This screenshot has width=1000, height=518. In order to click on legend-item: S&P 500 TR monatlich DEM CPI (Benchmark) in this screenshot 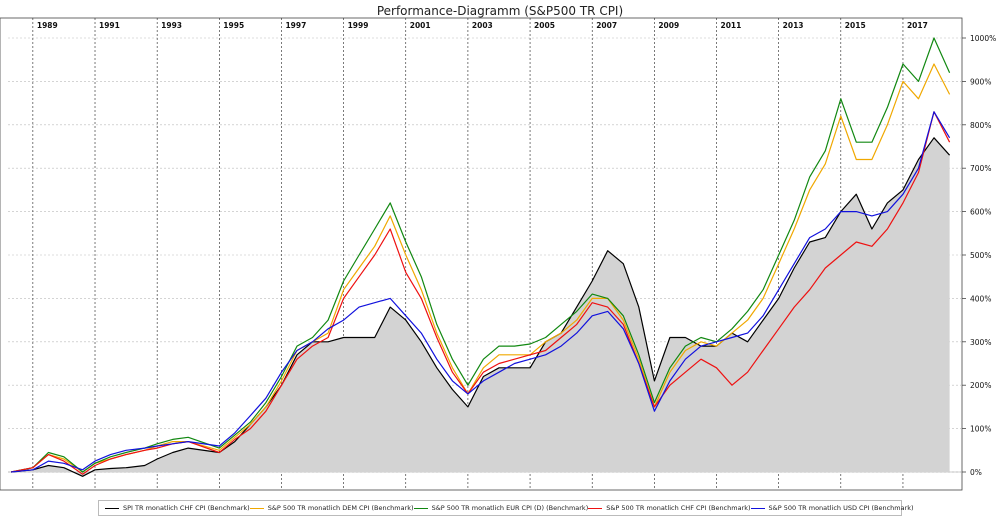, I will do `click(331, 508)`.